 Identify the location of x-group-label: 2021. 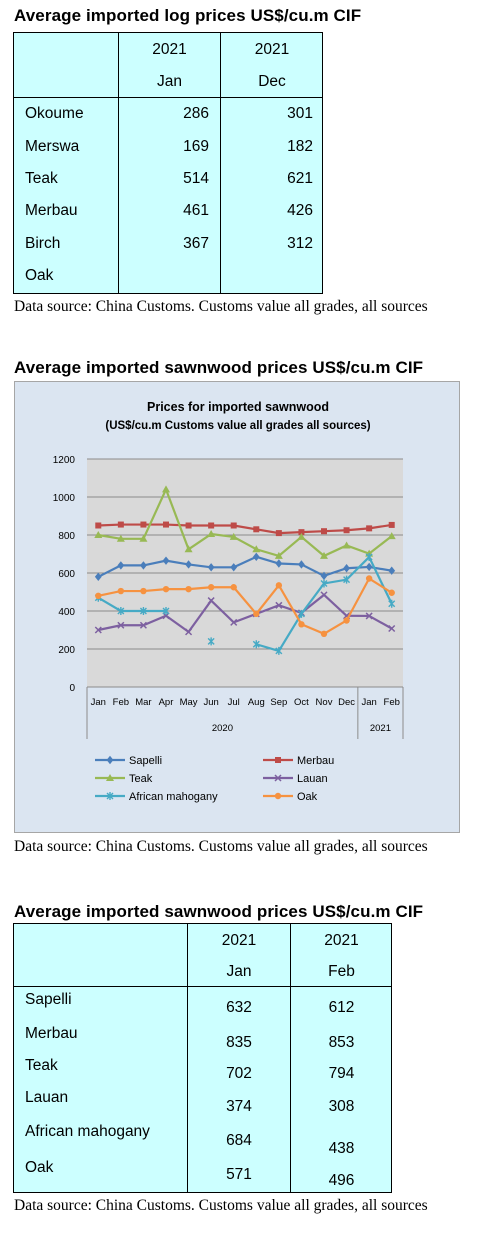
(380, 728).